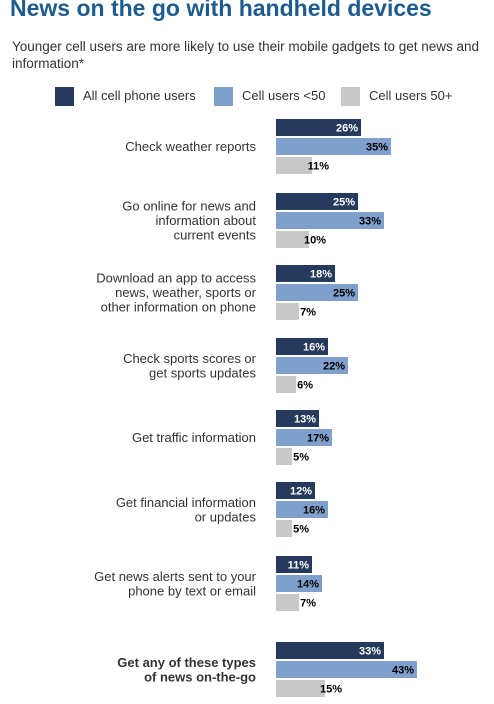  Describe the element at coordinates (189, 206) in the screenshot. I see `category-label-line: Go online for news and` at that location.